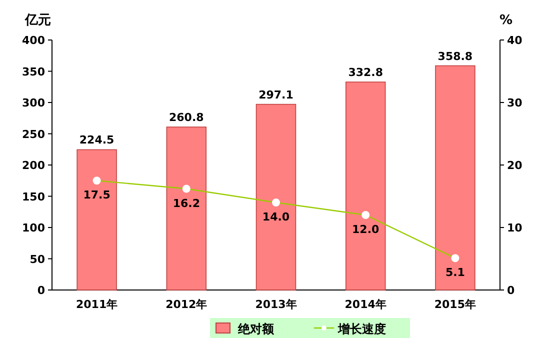  Describe the element at coordinates (34, 197) in the screenshot. I see `y-tick-label: 150` at that location.